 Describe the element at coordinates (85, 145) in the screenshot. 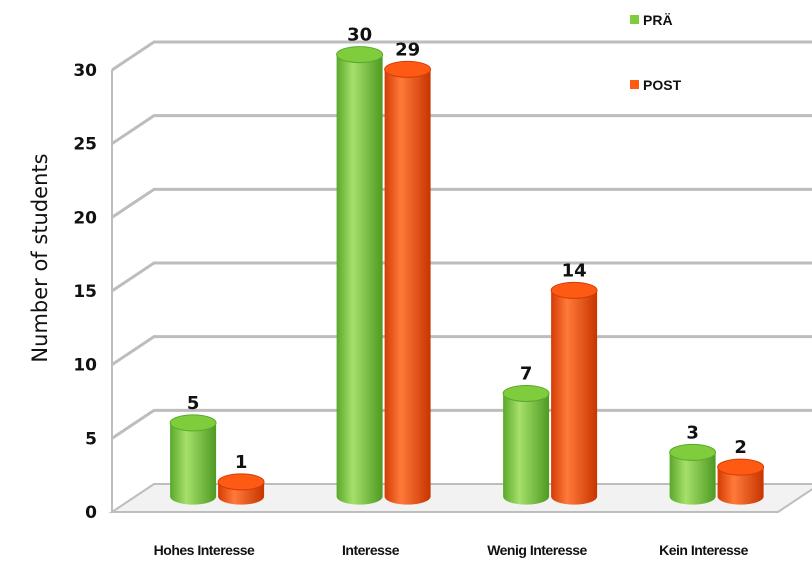

I see `y-tick-label: 25` at that location.